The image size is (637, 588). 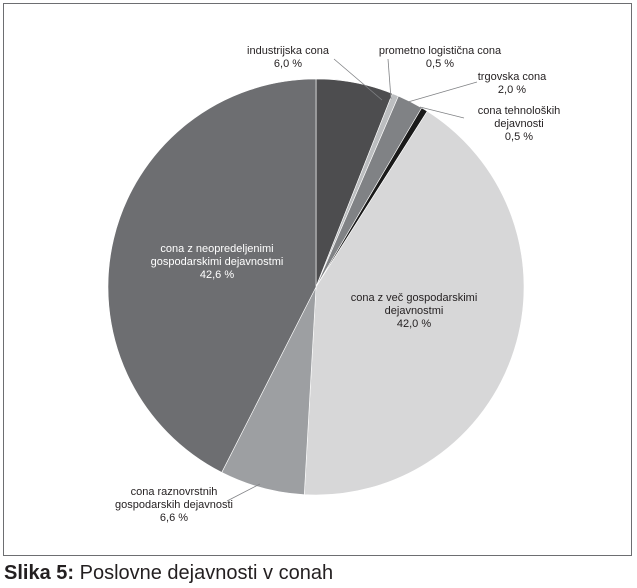 What do you see at coordinates (39, 573) in the screenshot?
I see `caption-prefix: Slika 5:` at bounding box center [39, 573].